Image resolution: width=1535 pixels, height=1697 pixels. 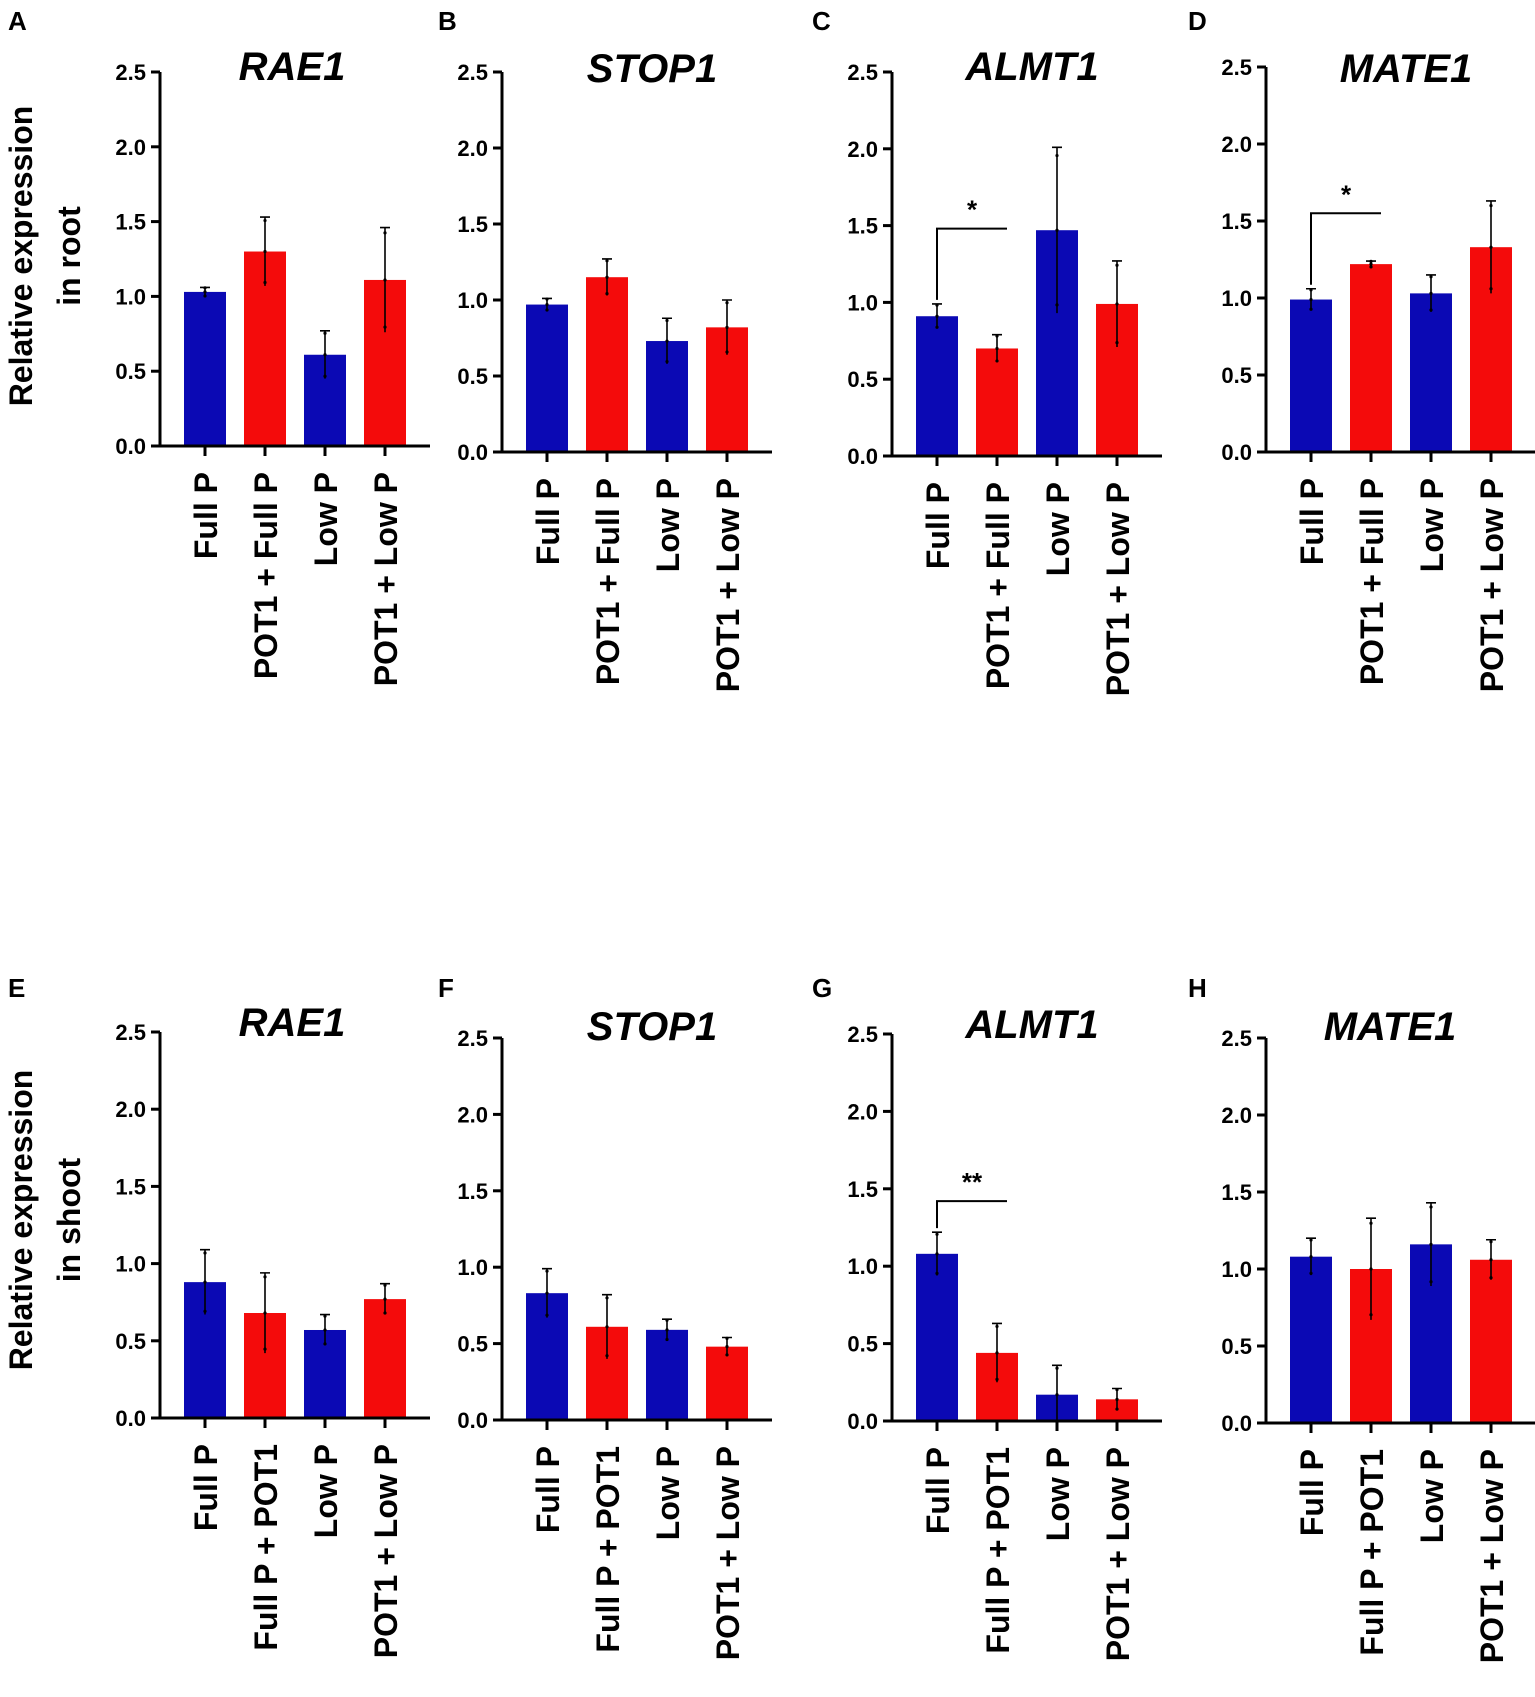 I want to click on y-tick-label-d-5: 2.5, so click(x=1236, y=67).